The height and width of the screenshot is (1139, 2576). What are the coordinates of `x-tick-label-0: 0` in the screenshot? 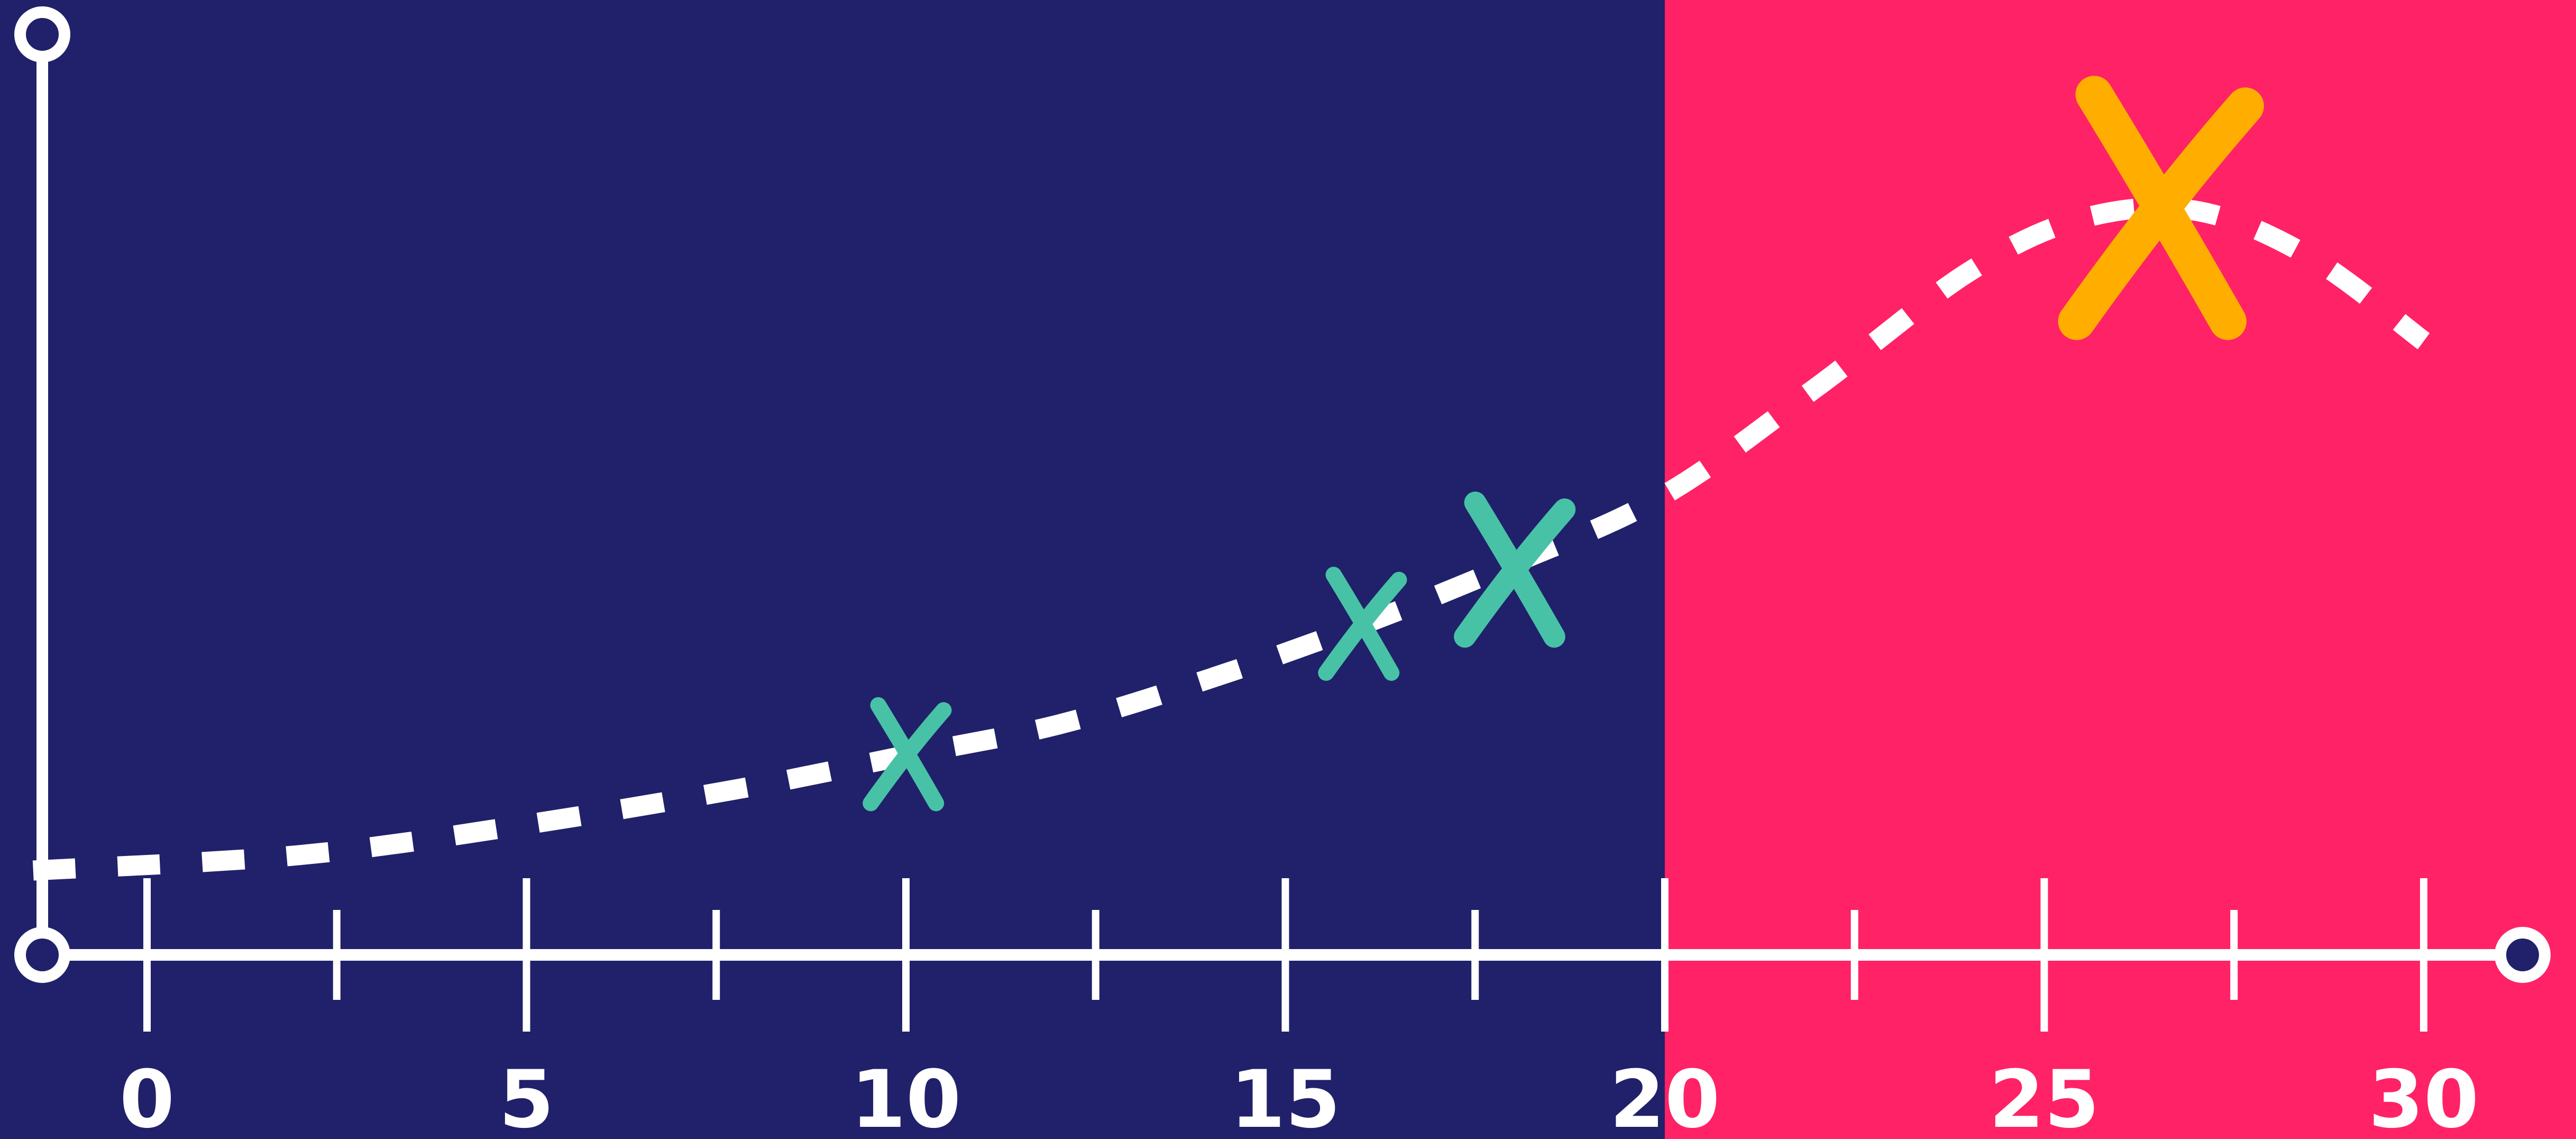 It's located at (147, 1096).